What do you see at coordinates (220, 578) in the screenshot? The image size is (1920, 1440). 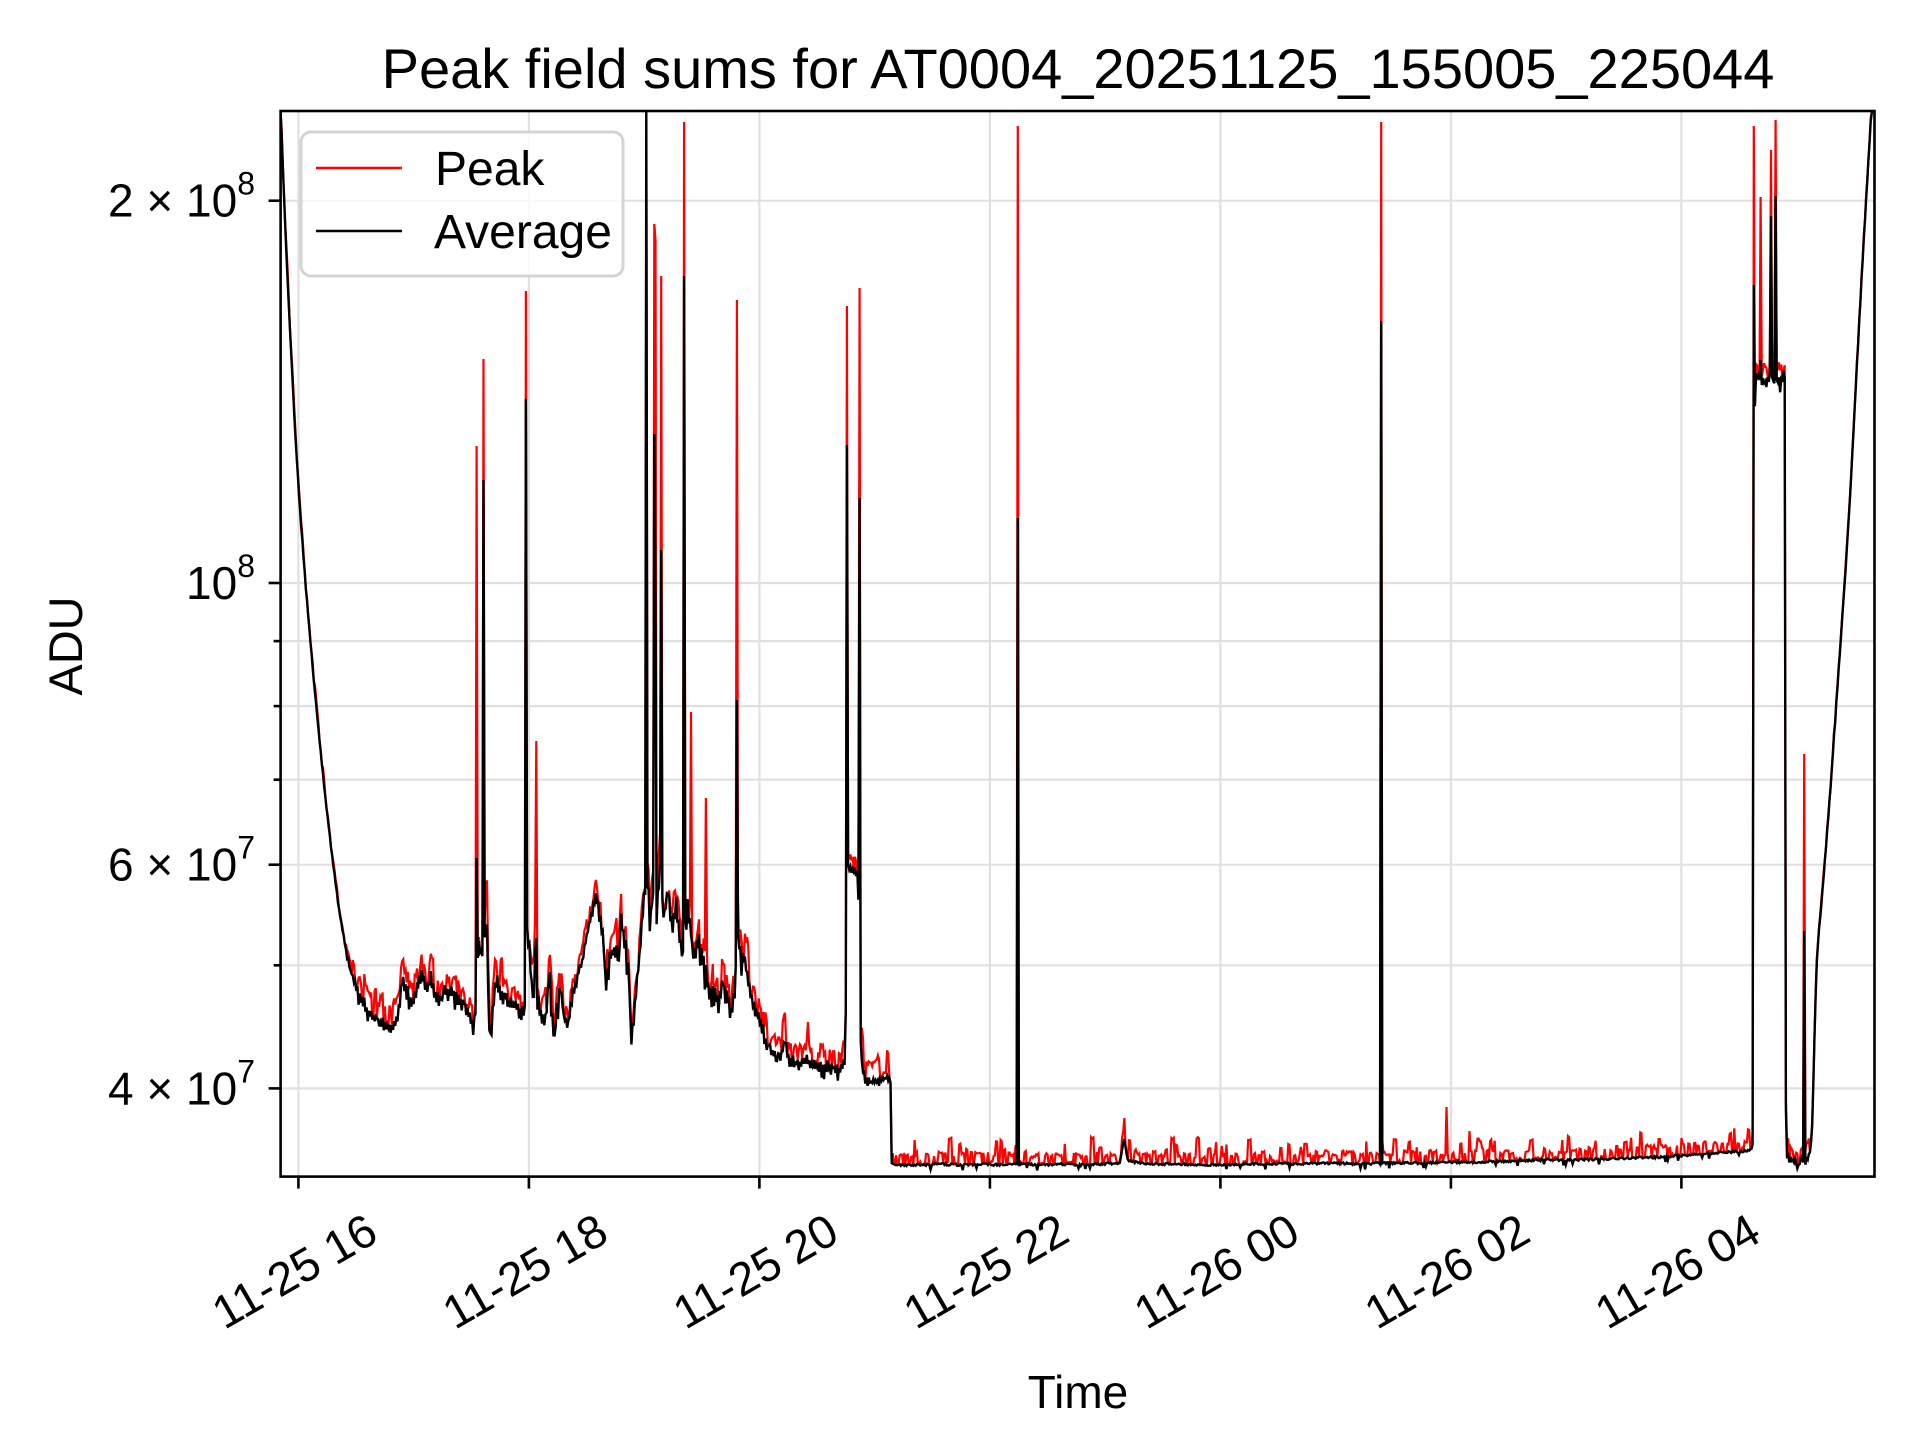 I see `svg-text: 108` at bounding box center [220, 578].